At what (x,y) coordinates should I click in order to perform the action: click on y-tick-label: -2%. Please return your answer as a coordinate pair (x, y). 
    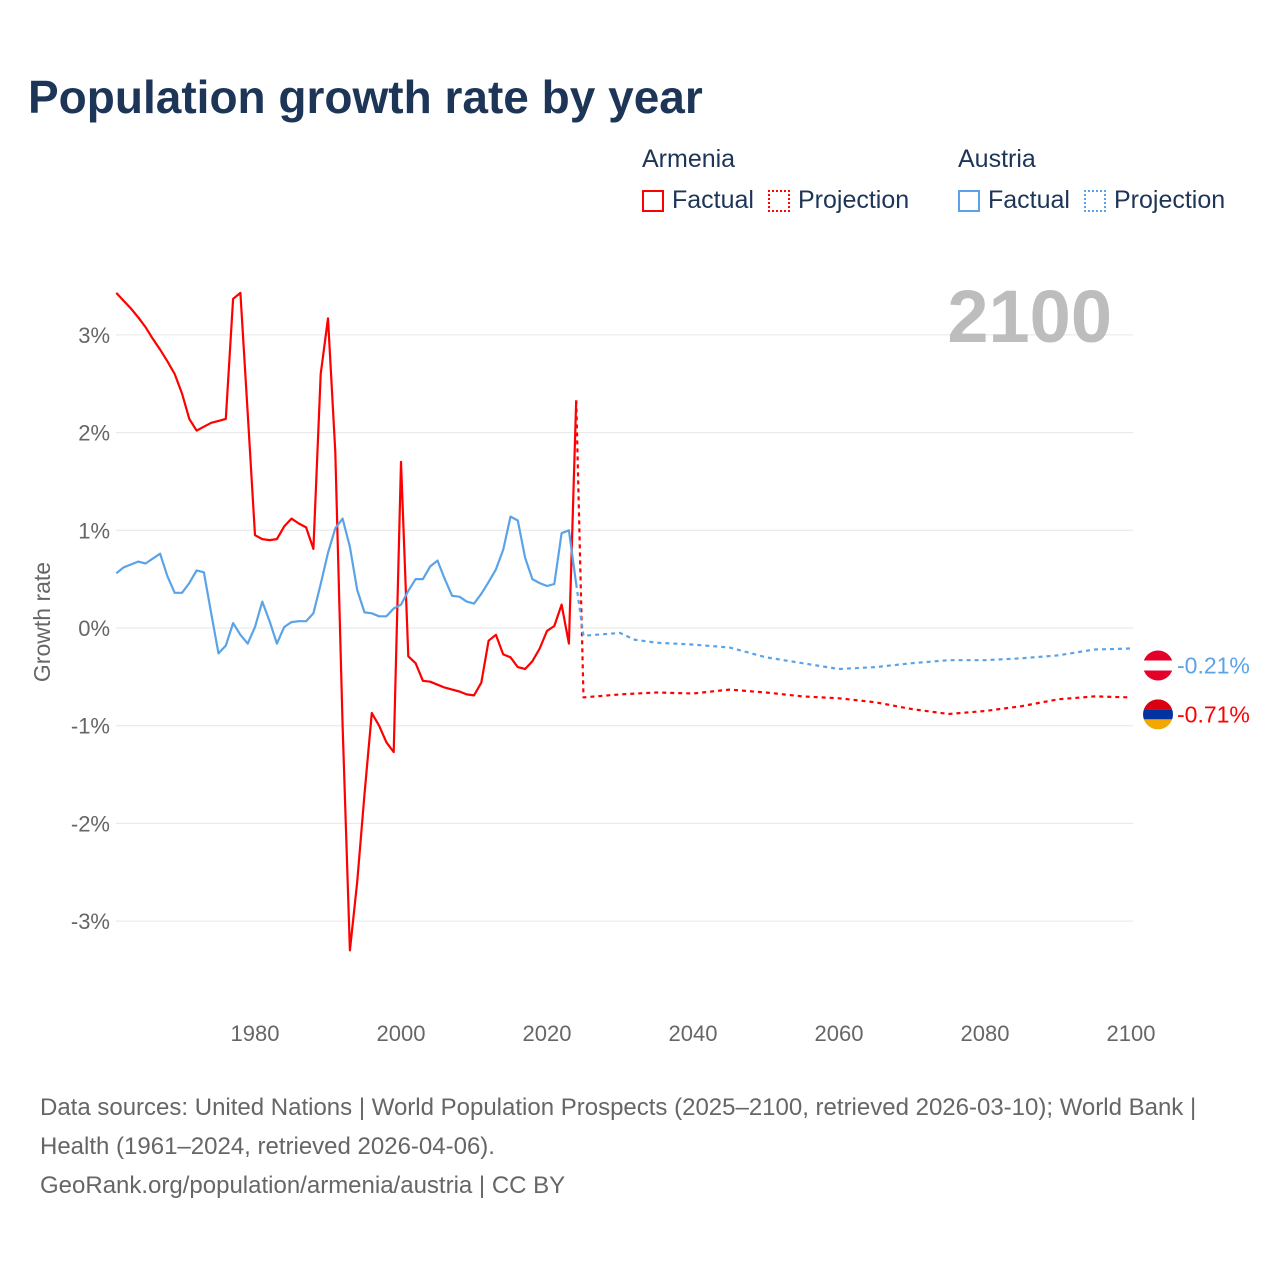
    Looking at the image, I should click on (90, 823).